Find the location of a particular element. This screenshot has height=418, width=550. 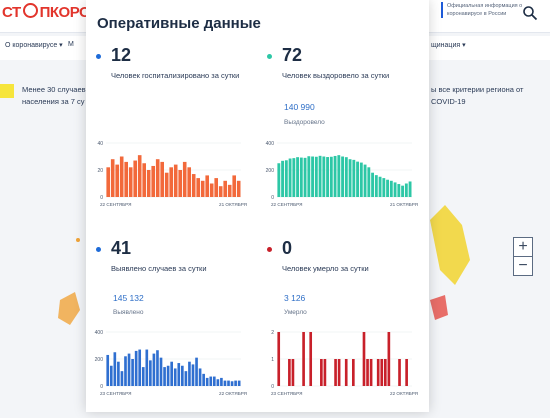

stat-value: 72 is located at coordinates (292, 55).